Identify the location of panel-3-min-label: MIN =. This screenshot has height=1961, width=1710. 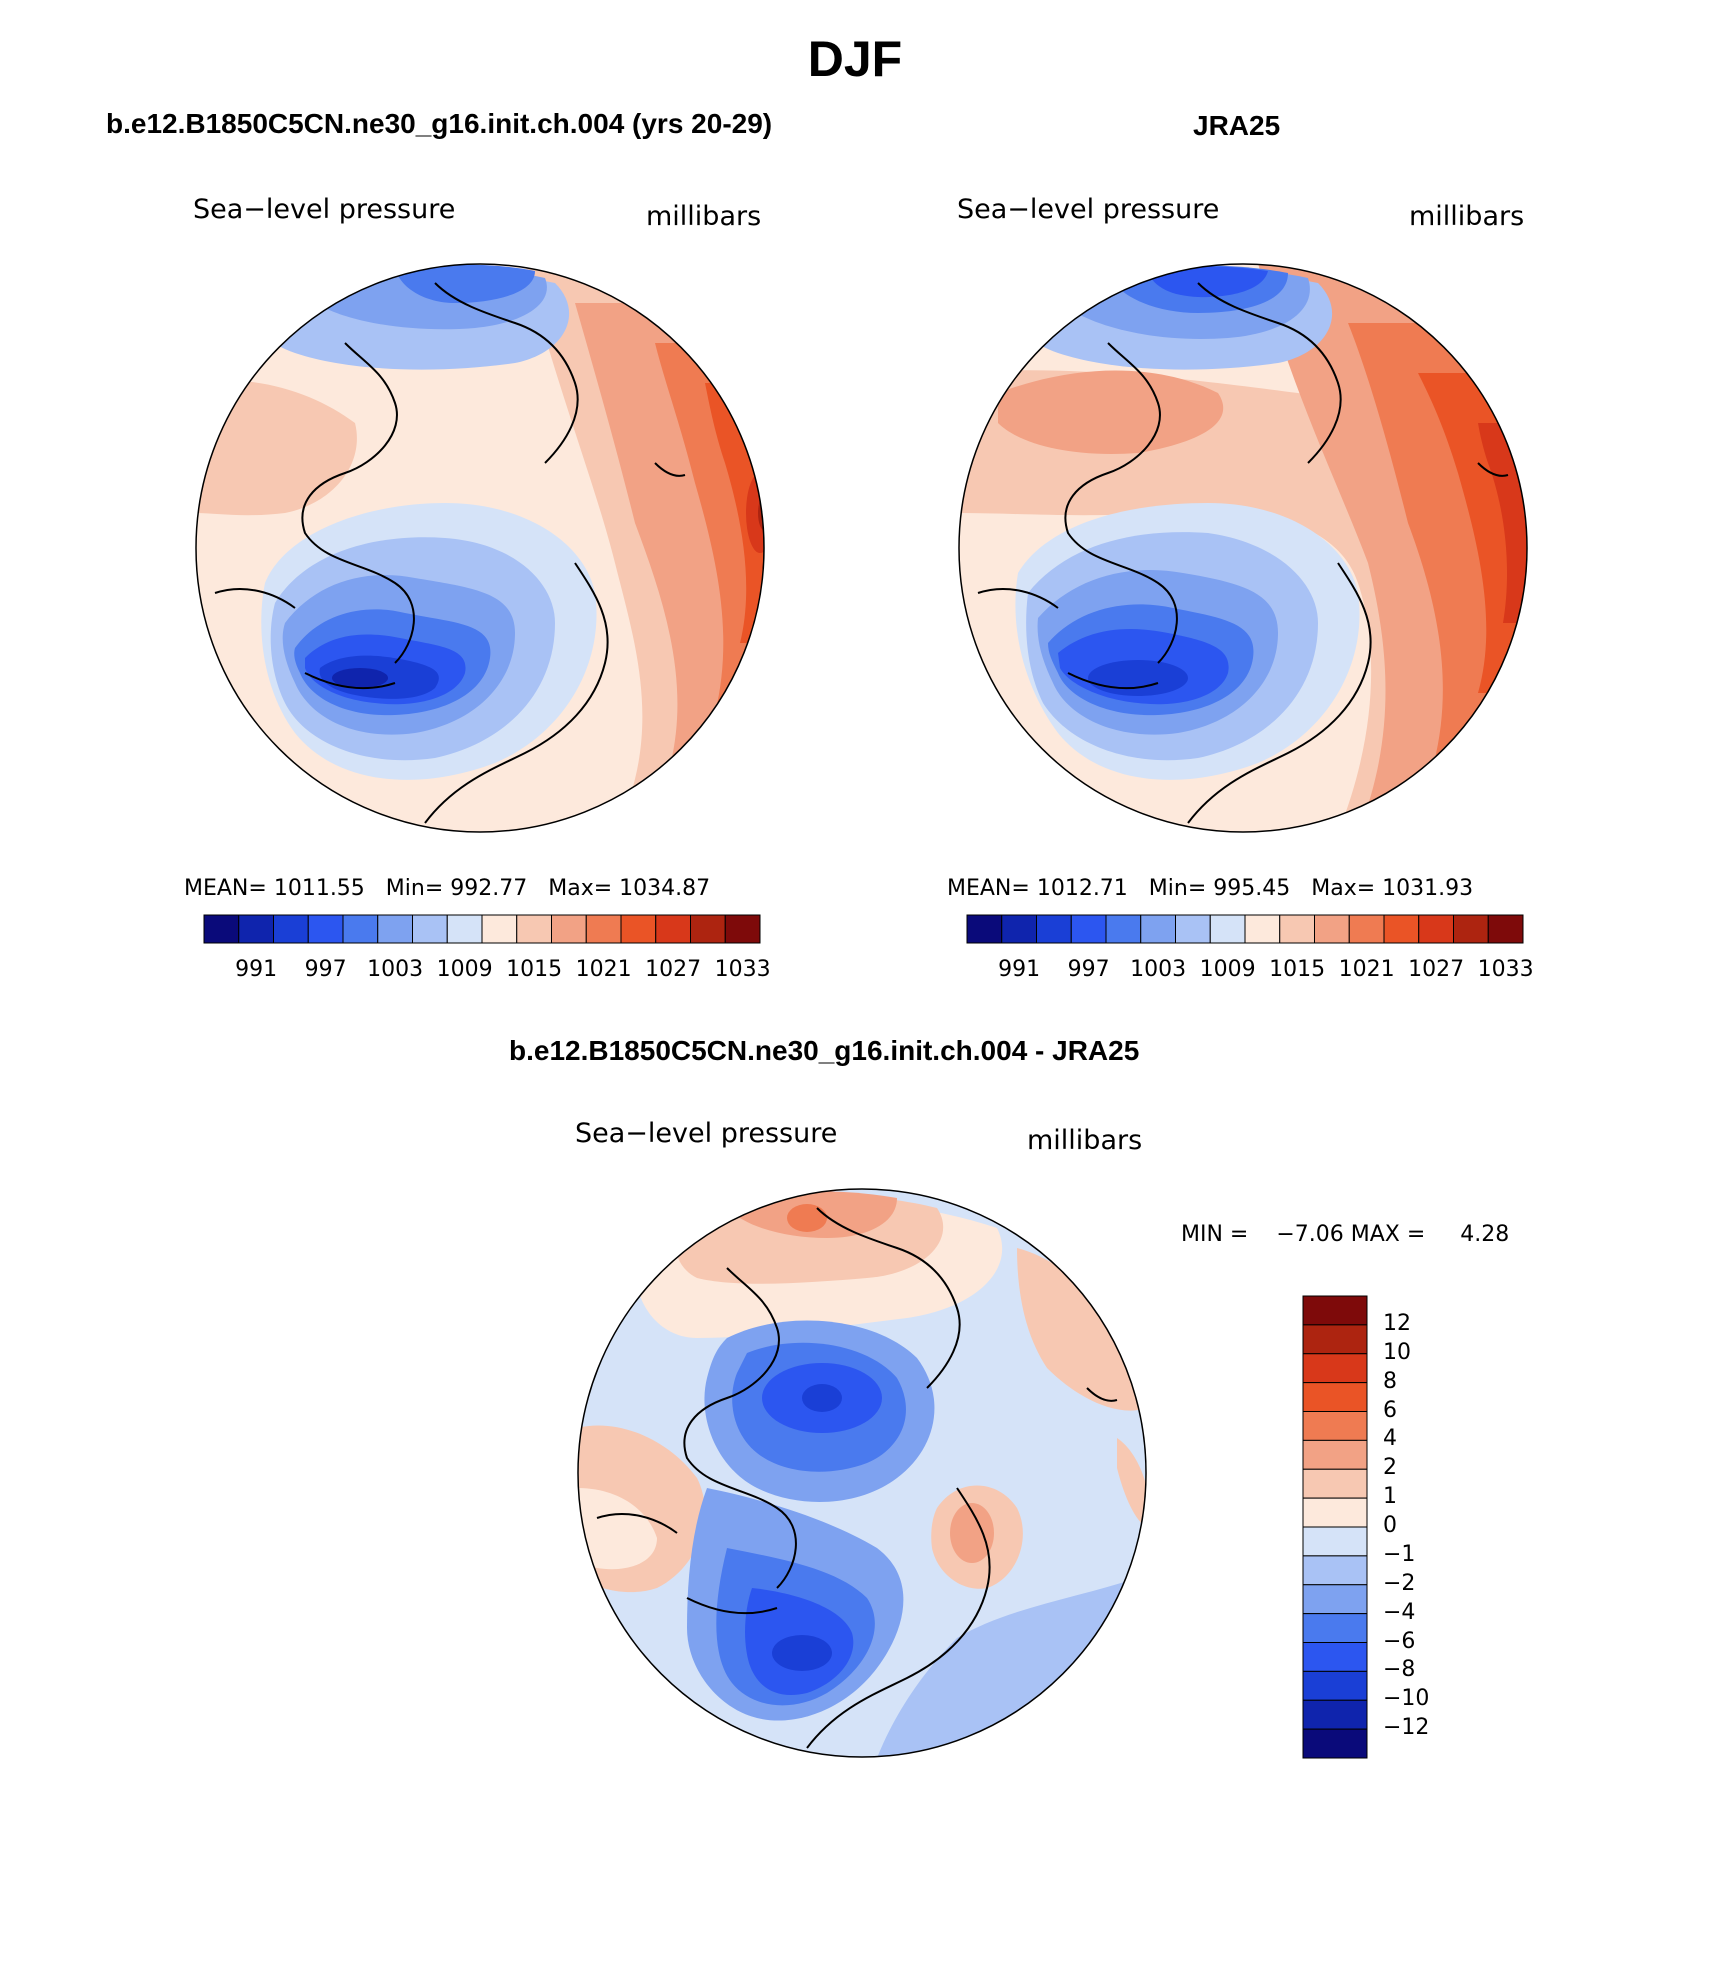
(1215, 1234).